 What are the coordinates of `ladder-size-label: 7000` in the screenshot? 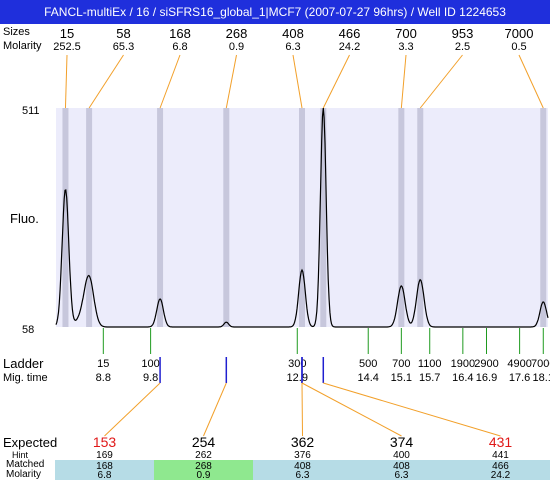 It's located at (540, 364).